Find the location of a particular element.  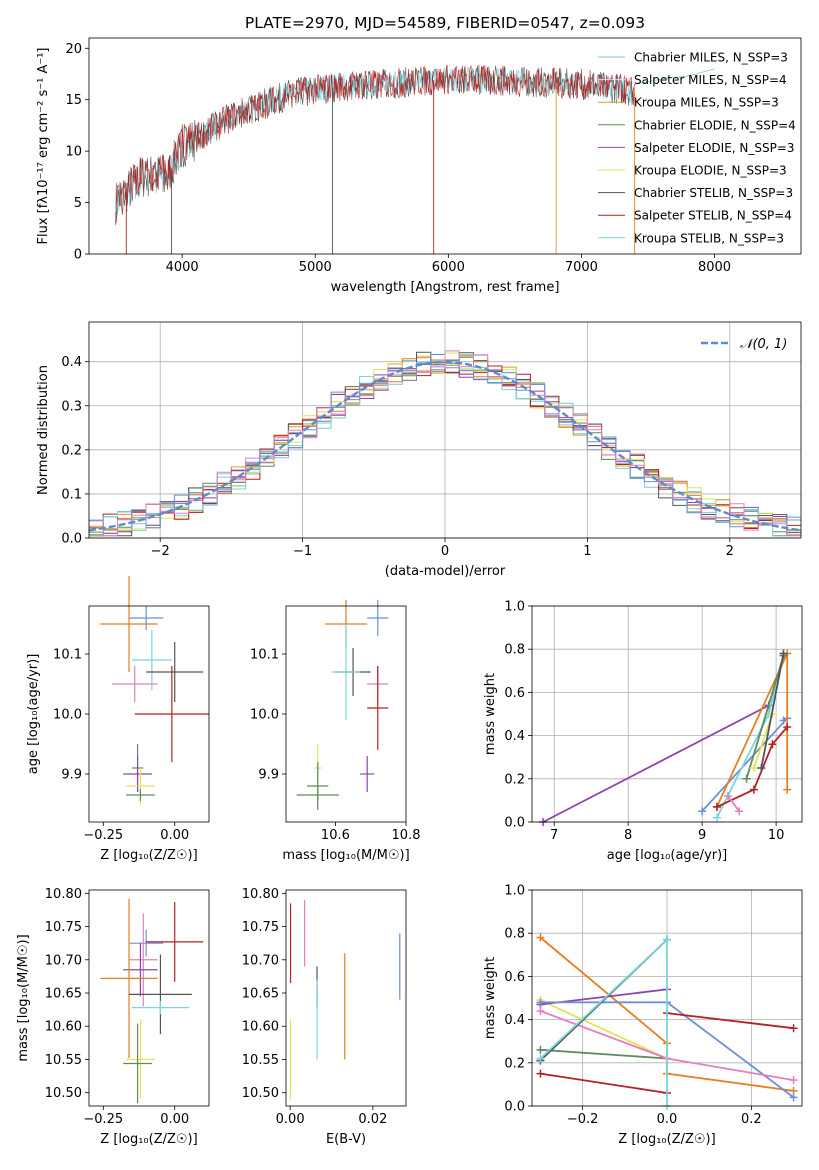

x-axis-label: wavelength [Angstrom, rest frame] is located at coordinates (445, 287).